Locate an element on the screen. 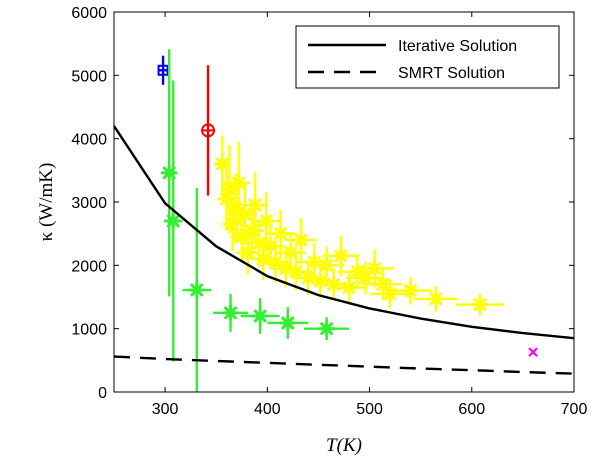  x-tick-label-2: 500 is located at coordinates (369, 409).